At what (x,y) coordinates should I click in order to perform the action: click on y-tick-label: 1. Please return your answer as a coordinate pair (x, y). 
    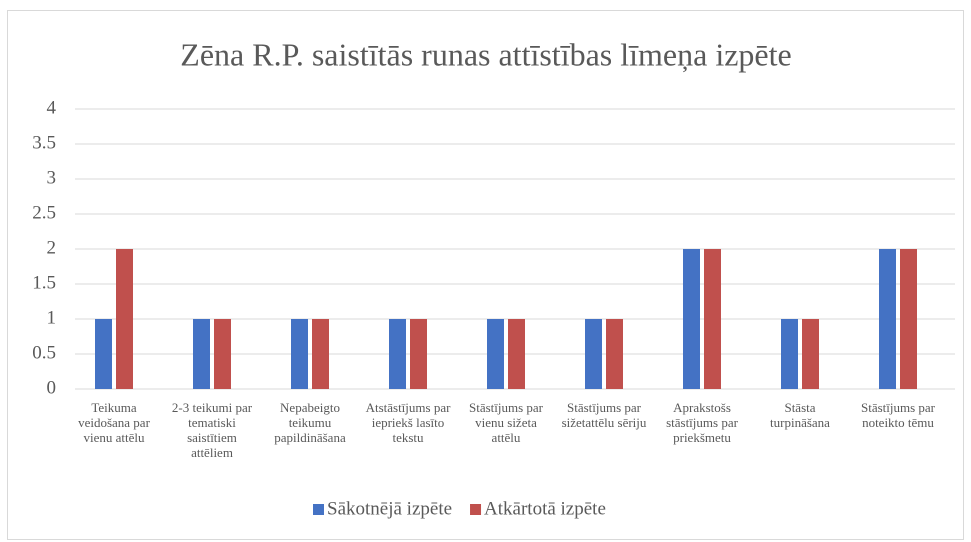
    Looking at the image, I should click on (52, 317).